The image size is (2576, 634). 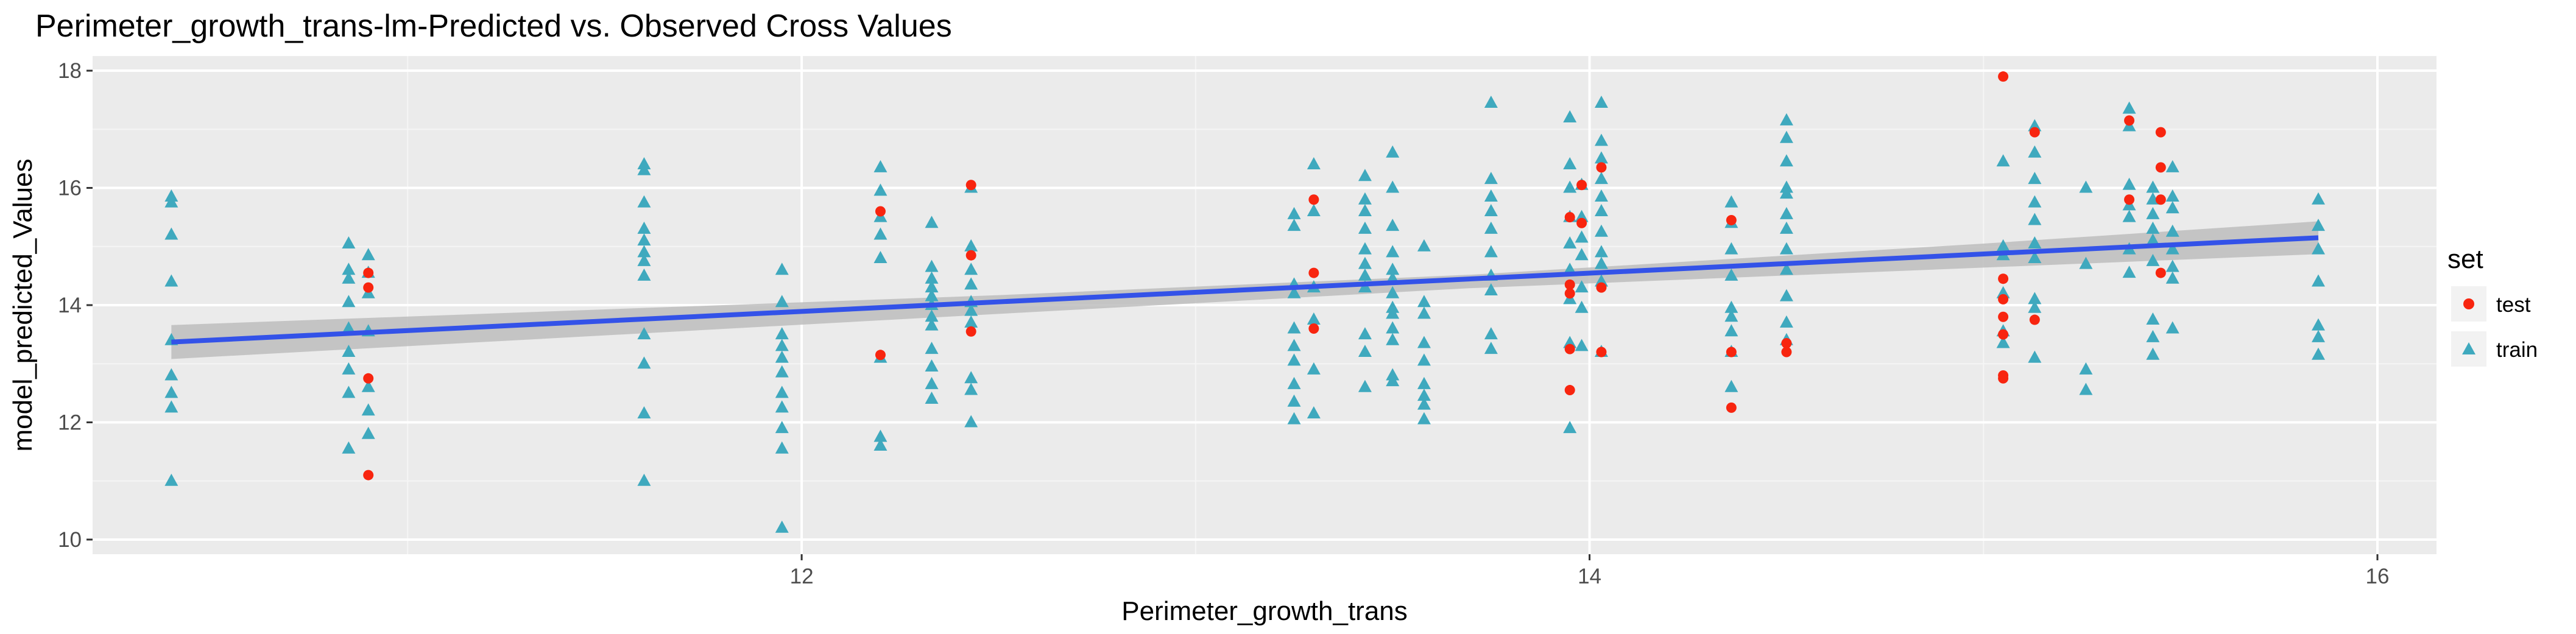 What do you see at coordinates (2468, 303) in the screenshot?
I see `legend-key-test` at bounding box center [2468, 303].